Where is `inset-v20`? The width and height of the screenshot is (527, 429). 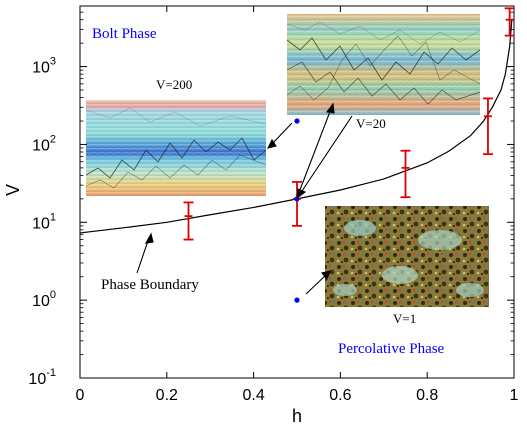
inset-v20 is located at coordinates (383, 64).